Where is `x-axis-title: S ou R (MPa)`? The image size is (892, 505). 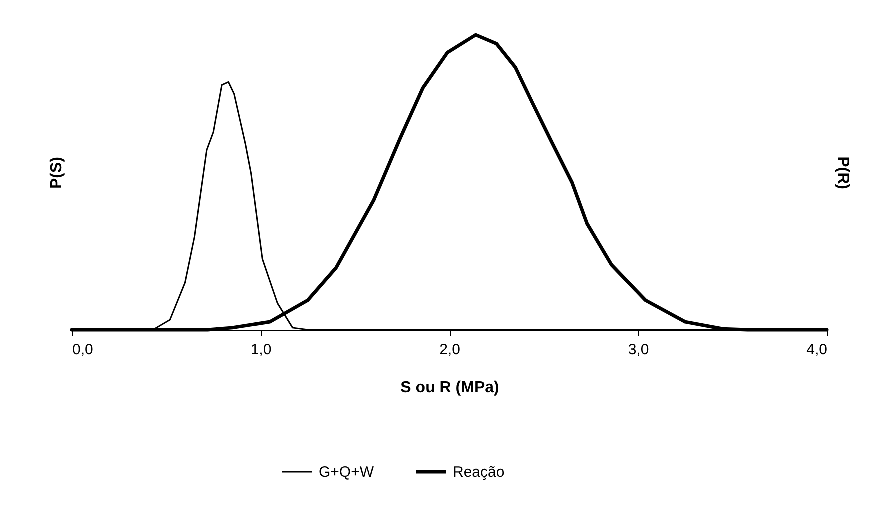 x-axis-title: S ou R (MPa) is located at coordinates (450, 388).